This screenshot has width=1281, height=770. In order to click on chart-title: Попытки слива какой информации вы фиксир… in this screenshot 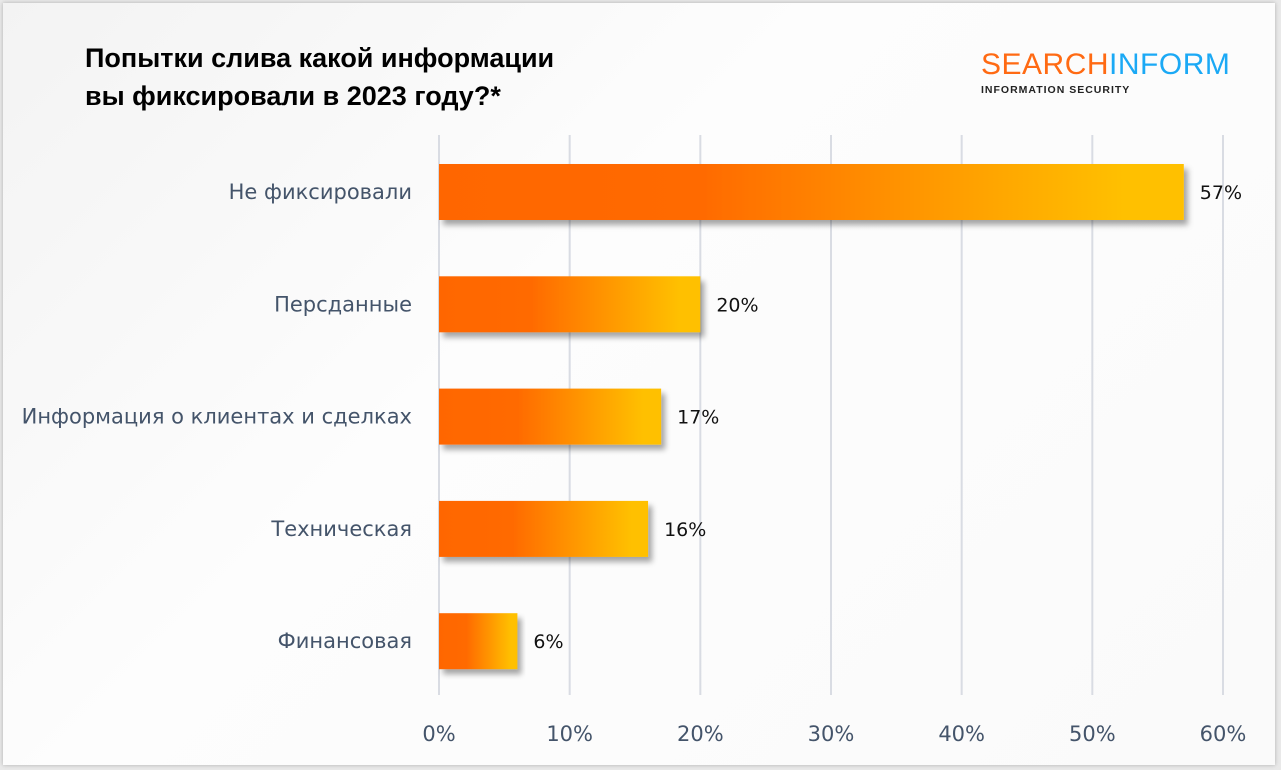, I will do `click(385, 77)`.